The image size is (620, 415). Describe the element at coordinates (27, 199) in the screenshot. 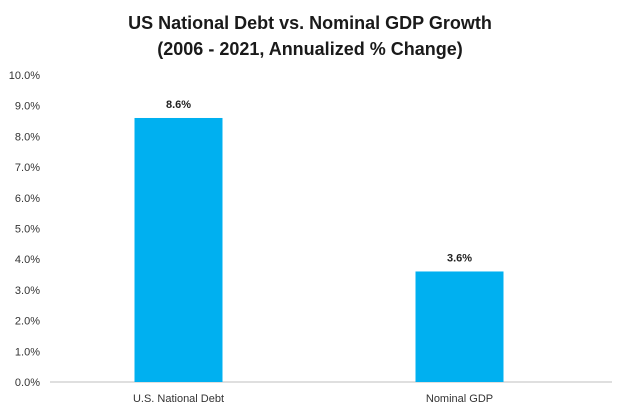

I see `y-tick-label: 6.0%` at that location.